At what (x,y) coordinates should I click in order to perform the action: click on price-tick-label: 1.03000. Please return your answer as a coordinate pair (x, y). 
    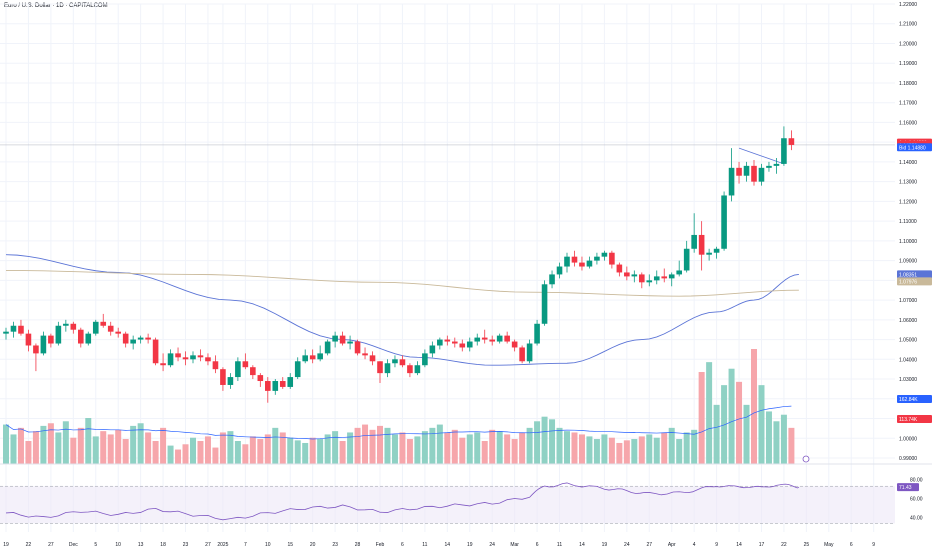
    Looking at the image, I should click on (908, 380).